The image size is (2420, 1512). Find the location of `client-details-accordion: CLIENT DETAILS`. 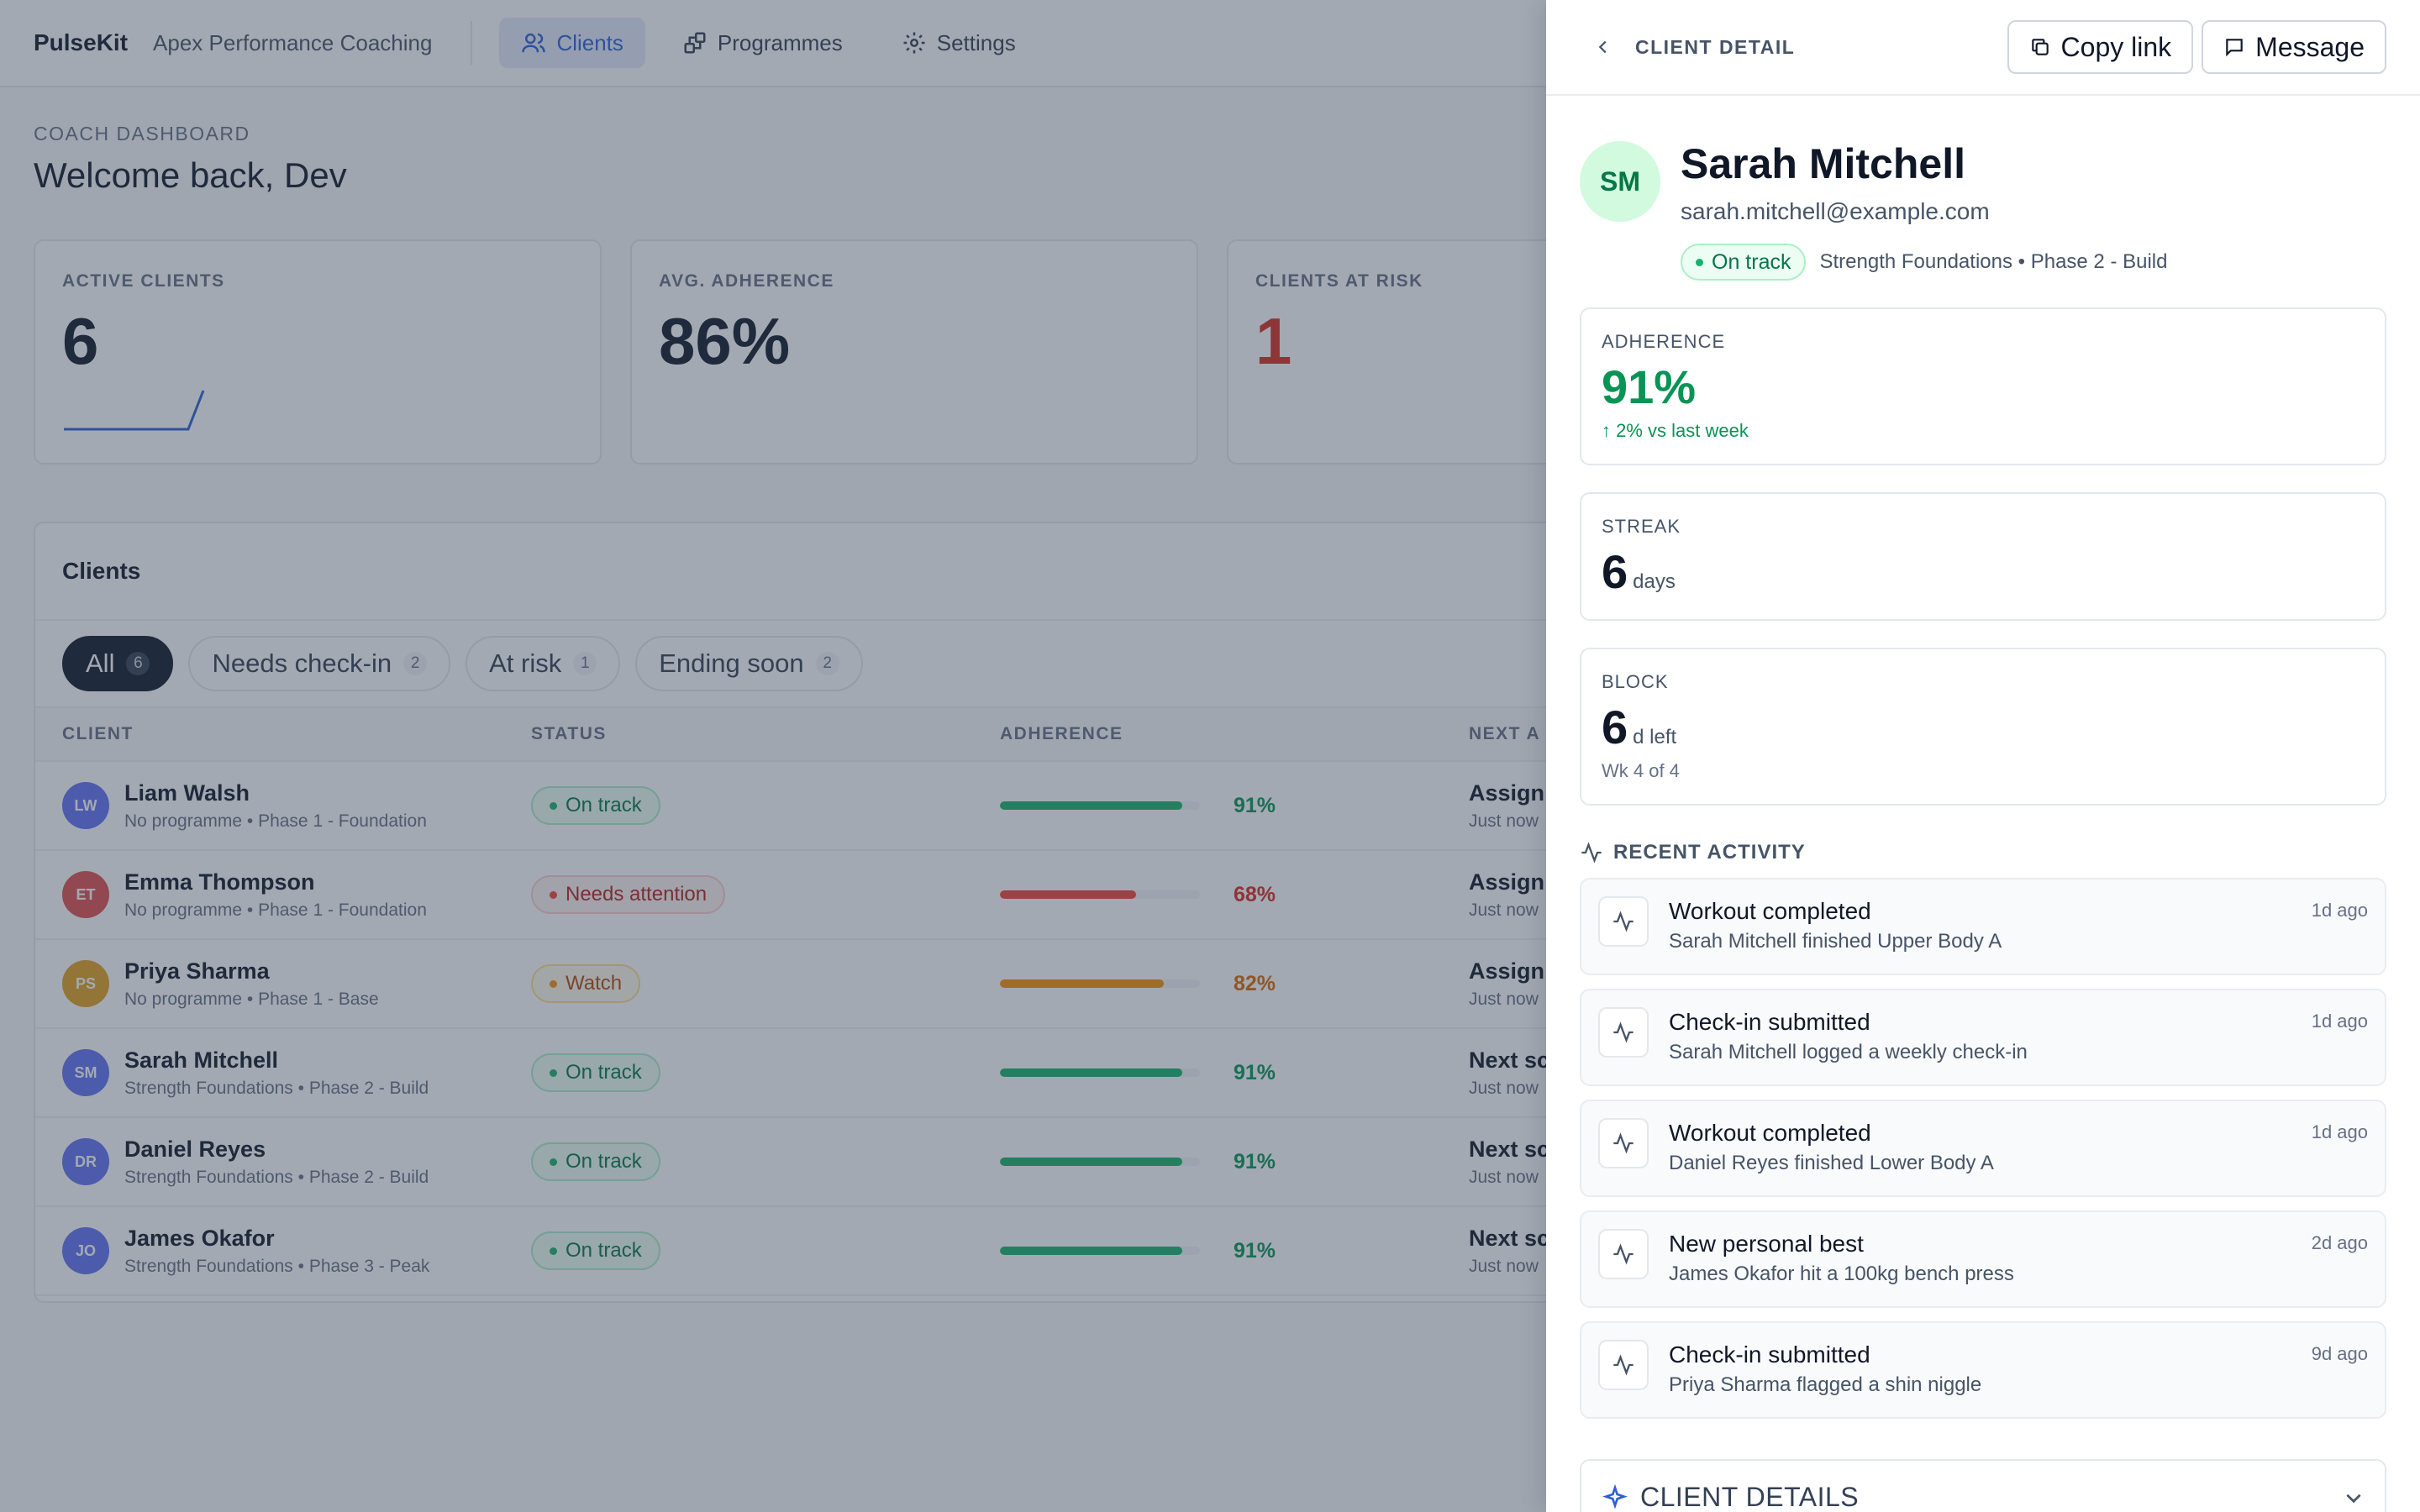

client-details-accordion: CLIENT DETAILS is located at coordinates (1983, 1485).